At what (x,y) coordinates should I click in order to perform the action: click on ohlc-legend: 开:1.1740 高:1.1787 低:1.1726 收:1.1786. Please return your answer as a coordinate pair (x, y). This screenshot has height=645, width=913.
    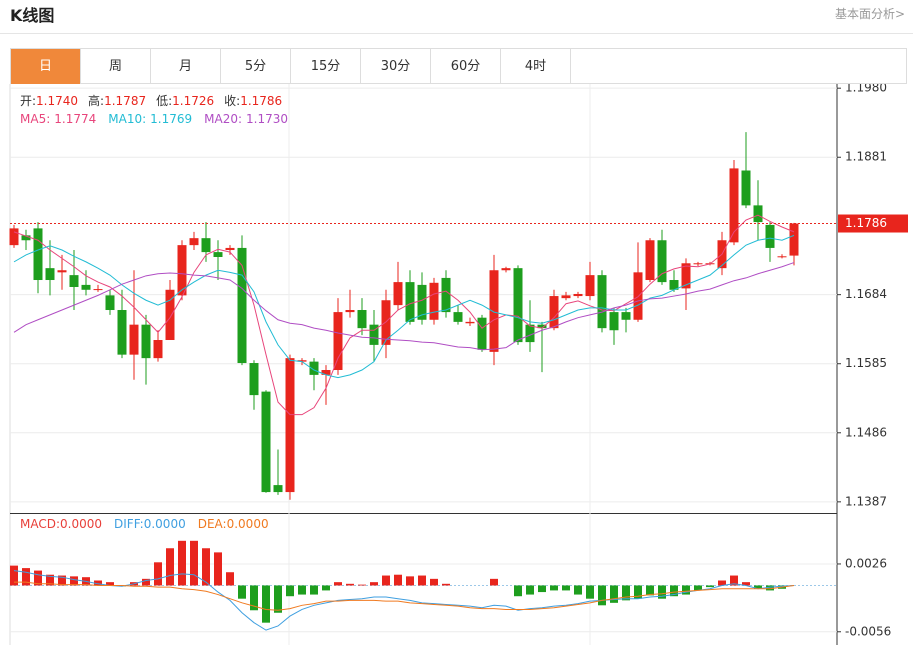
    Looking at the image, I should click on (151, 100).